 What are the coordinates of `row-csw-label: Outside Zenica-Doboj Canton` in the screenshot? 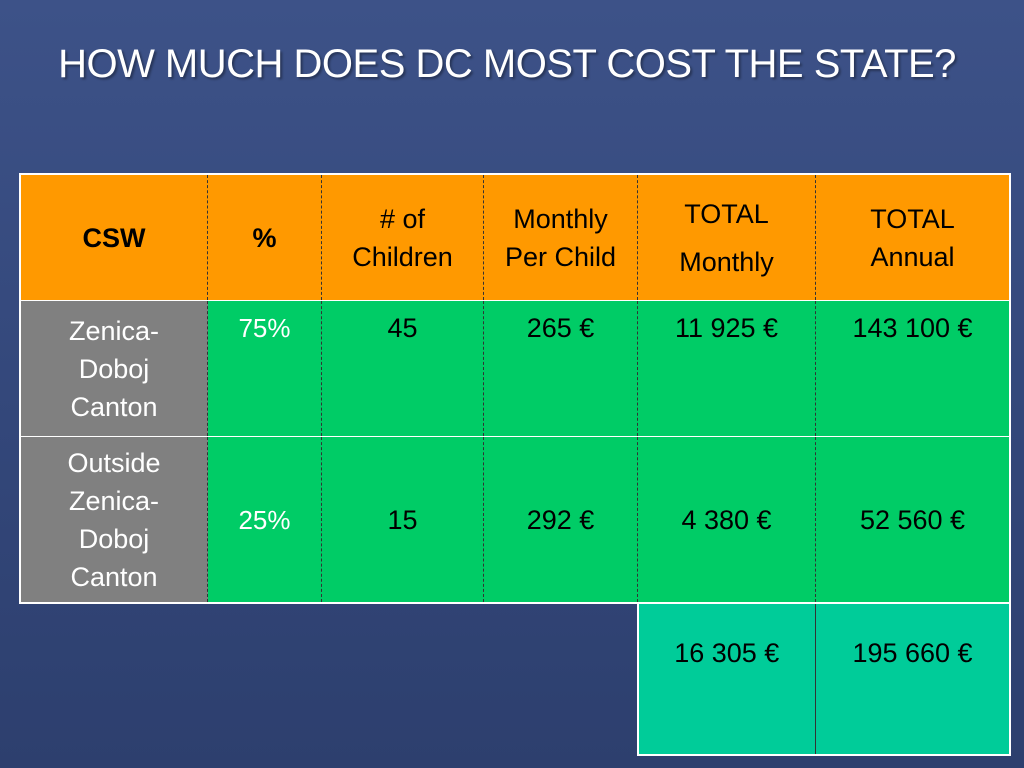 It's located at (114, 519).